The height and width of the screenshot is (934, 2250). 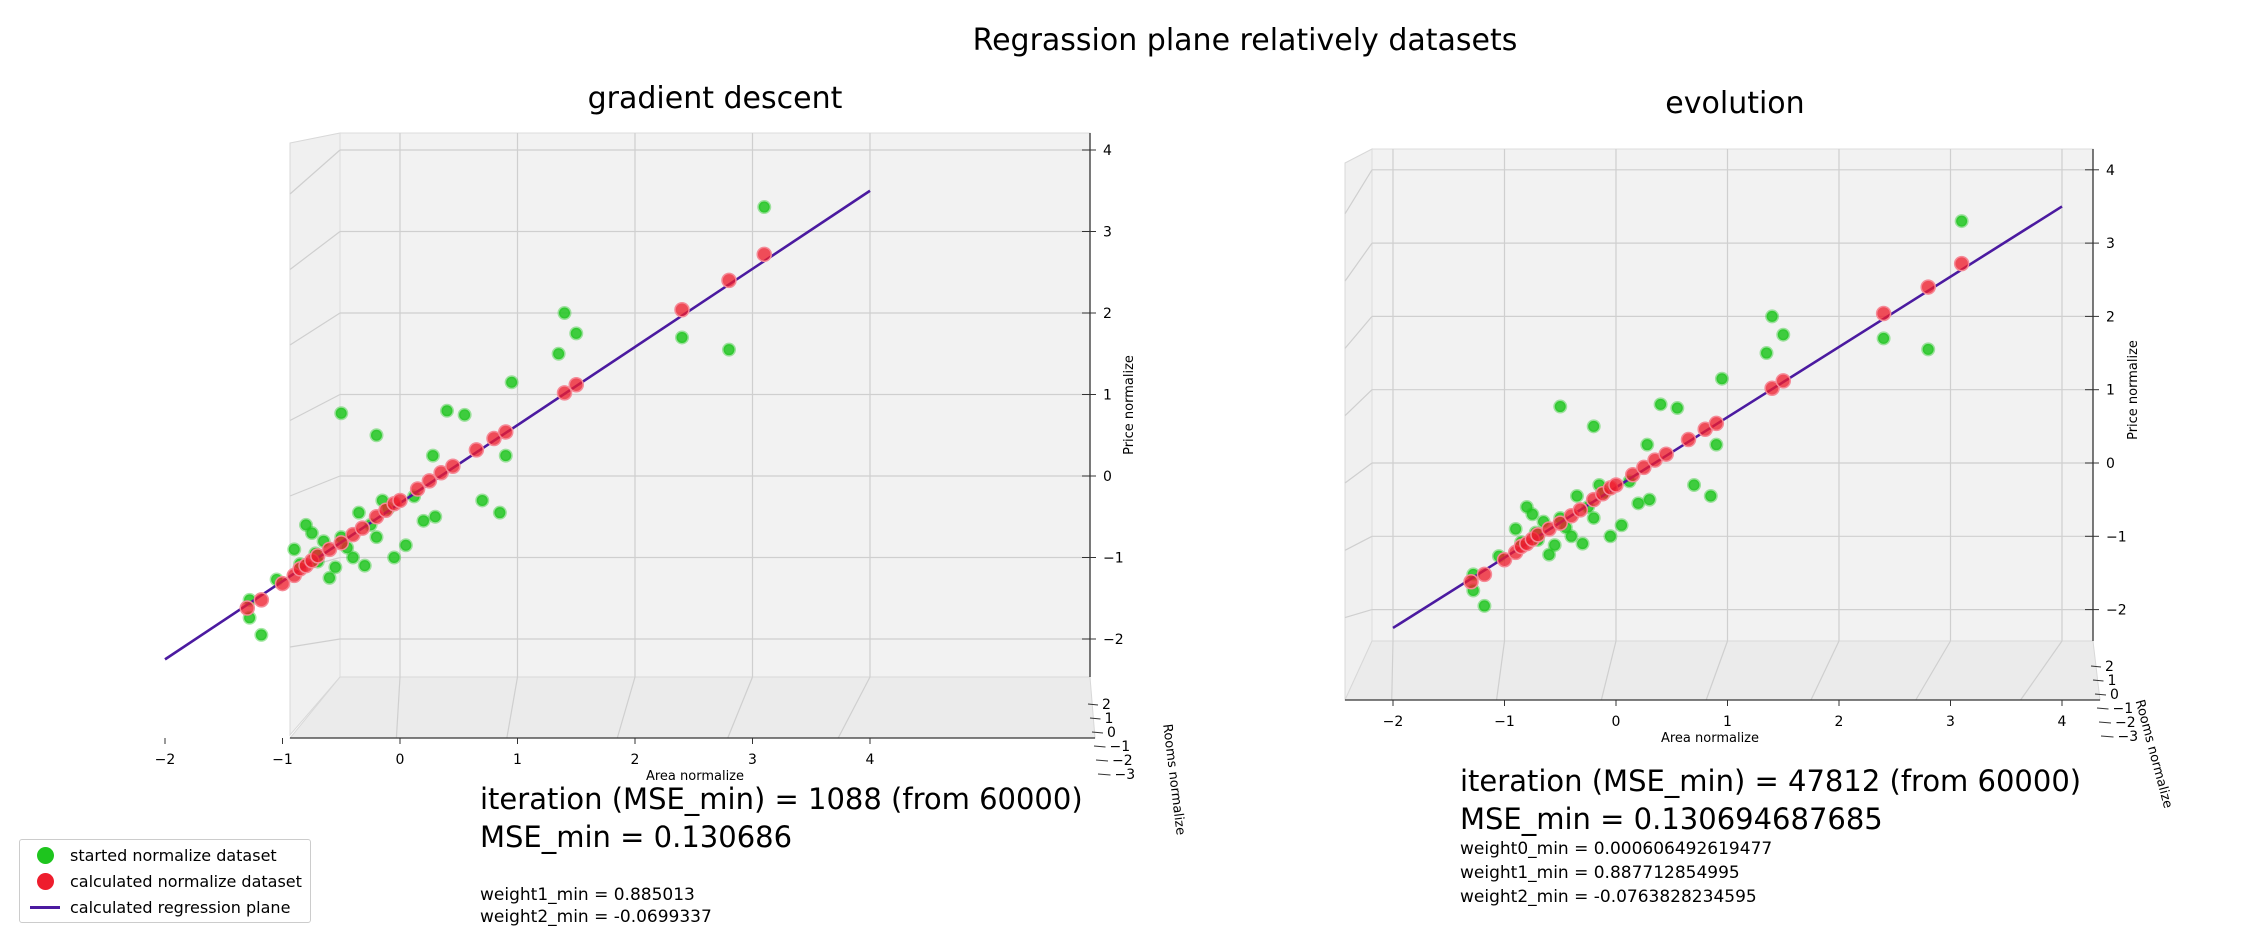 I want to click on x-tick-label: 2, so click(x=1839, y=722).